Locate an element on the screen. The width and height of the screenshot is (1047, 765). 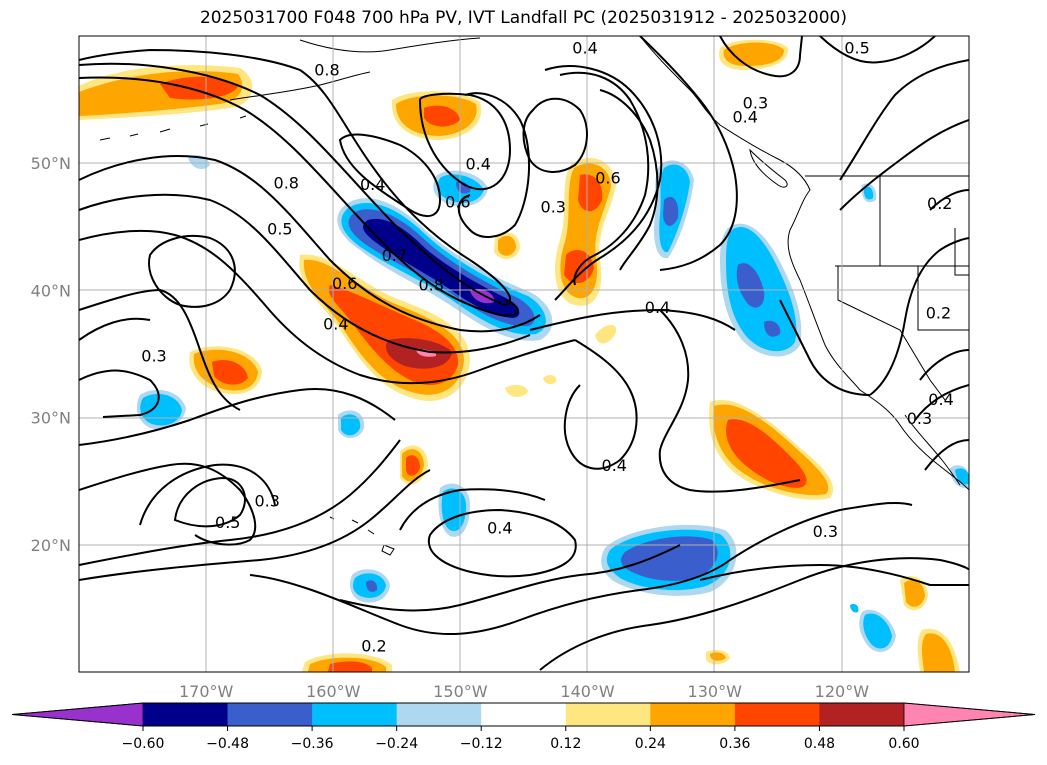
contour-label: 0.7 is located at coordinates (394, 255).